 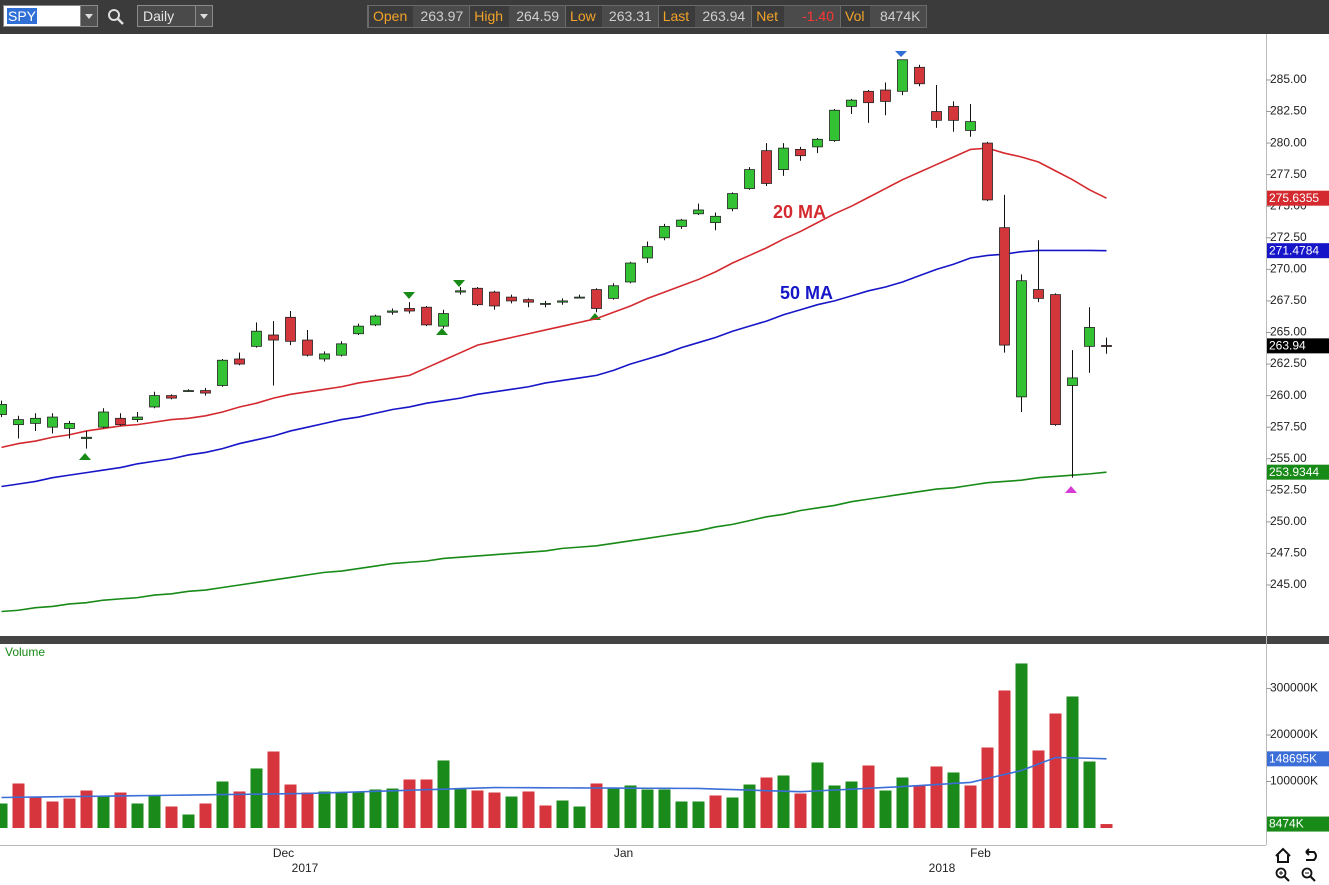 What do you see at coordinates (441, 16) in the screenshot?
I see `quote-value: 263.97` at bounding box center [441, 16].